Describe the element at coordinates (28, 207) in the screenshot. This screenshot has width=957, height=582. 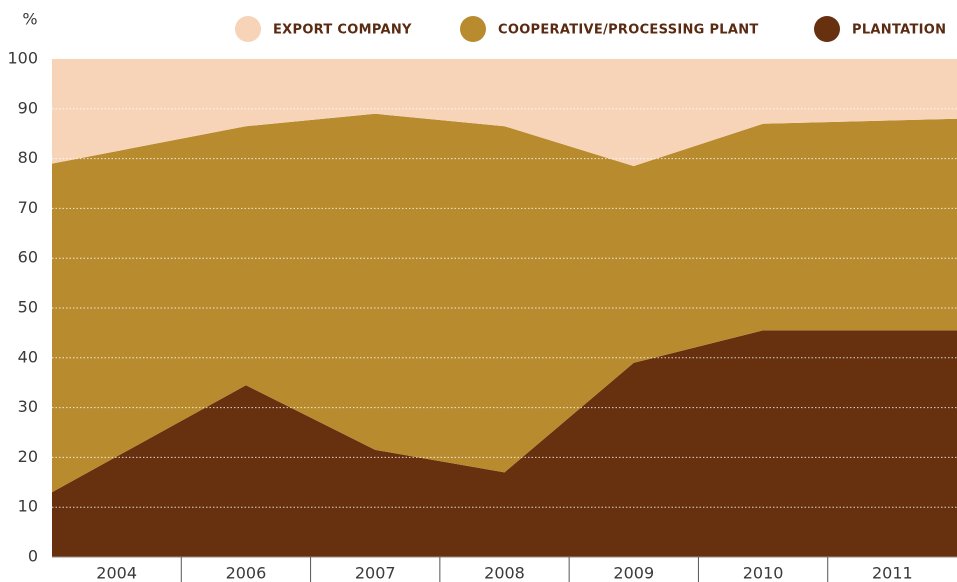
I see `y-tick-label: 70` at that location.